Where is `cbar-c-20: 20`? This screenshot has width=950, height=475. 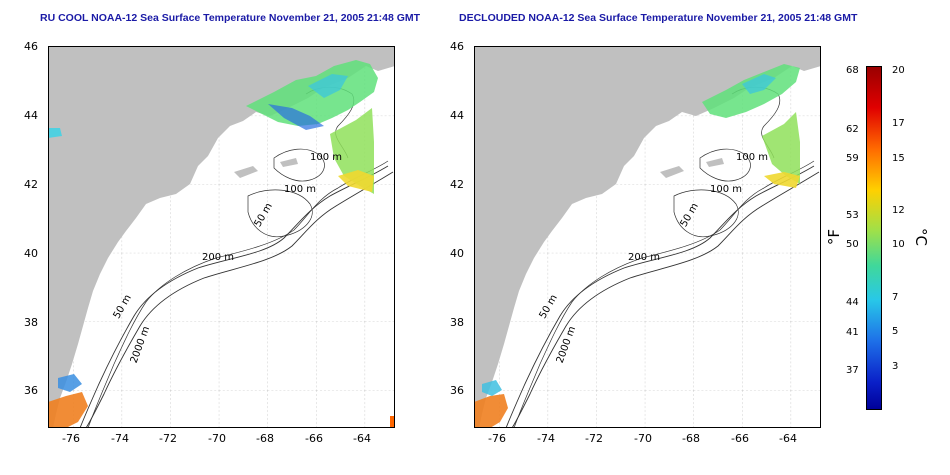
cbar-c-20: 20 is located at coordinates (898, 70).